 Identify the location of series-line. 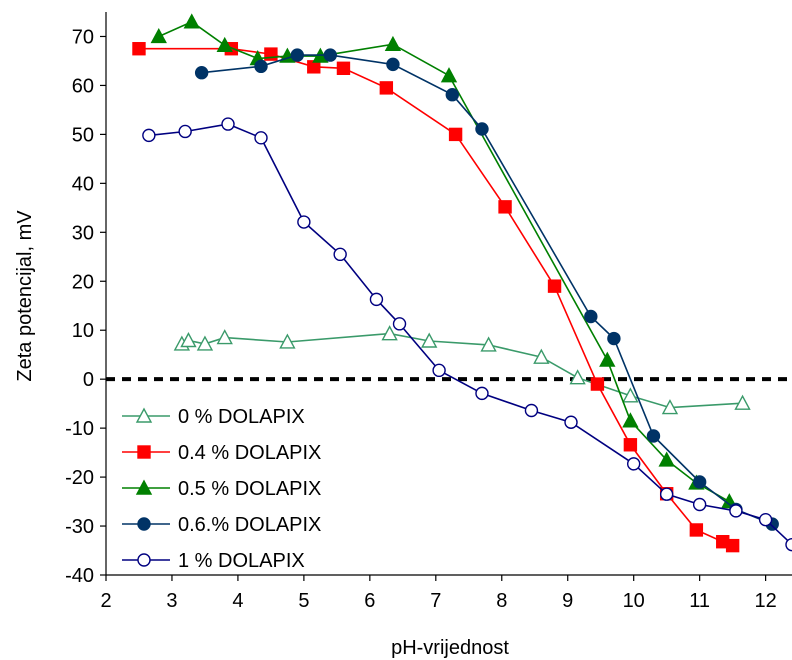
(462, 370).